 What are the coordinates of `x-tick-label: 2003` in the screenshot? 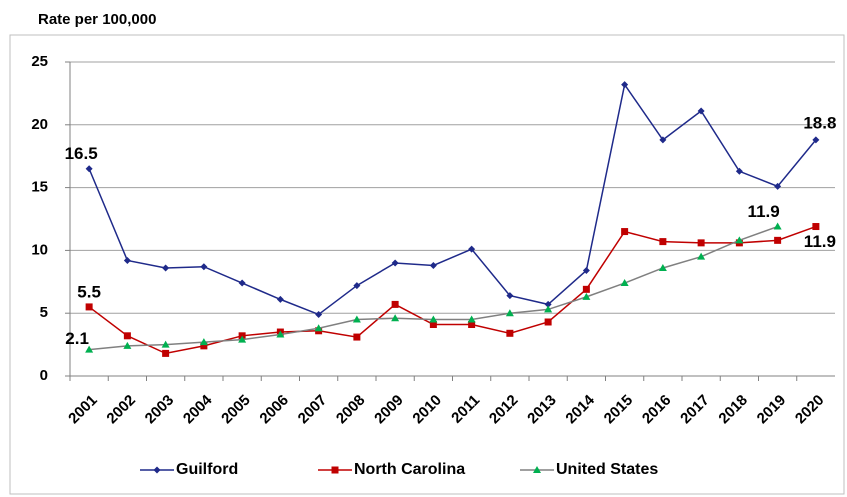 It's located at (160, 410).